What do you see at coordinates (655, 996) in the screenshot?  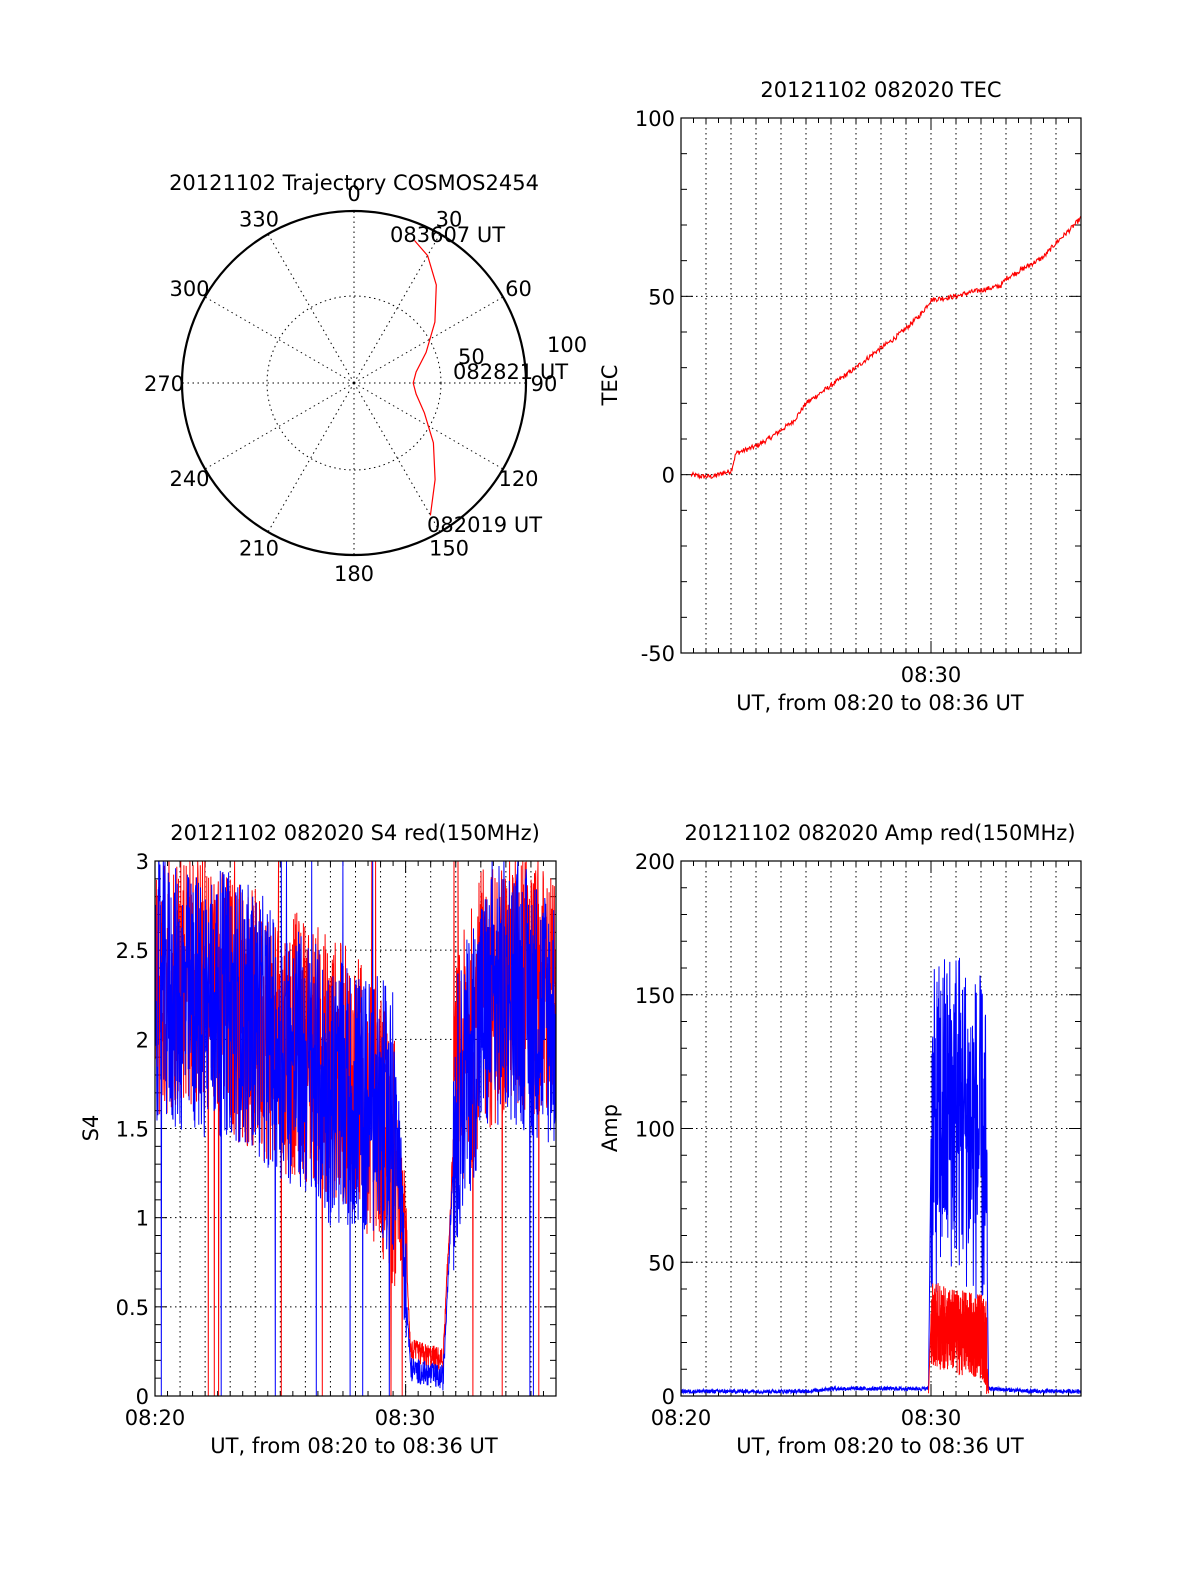 I see `y-tick-label: 150` at bounding box center [655, 996].